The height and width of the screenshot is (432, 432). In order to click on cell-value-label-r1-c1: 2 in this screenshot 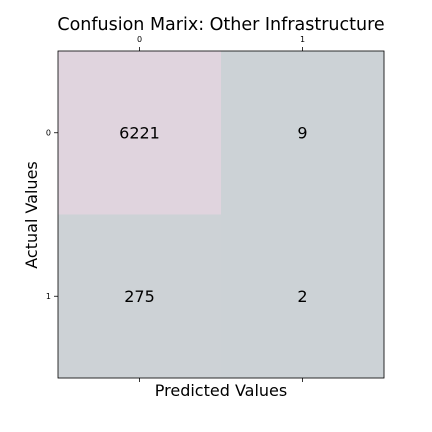, I will do `click(302, 296)`.